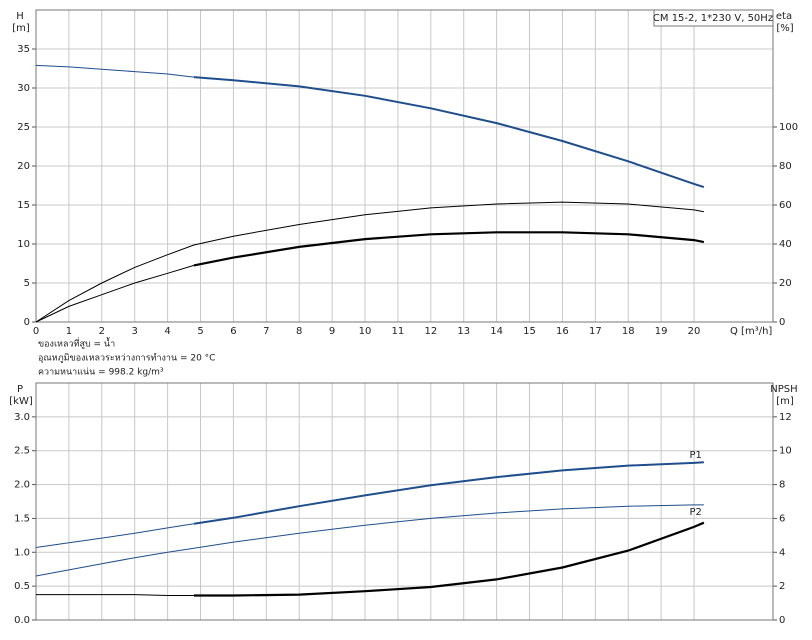  Describe the element at coordinates (785, 244) in the screenshot. I see `y2-tick-label: 40` at that location.